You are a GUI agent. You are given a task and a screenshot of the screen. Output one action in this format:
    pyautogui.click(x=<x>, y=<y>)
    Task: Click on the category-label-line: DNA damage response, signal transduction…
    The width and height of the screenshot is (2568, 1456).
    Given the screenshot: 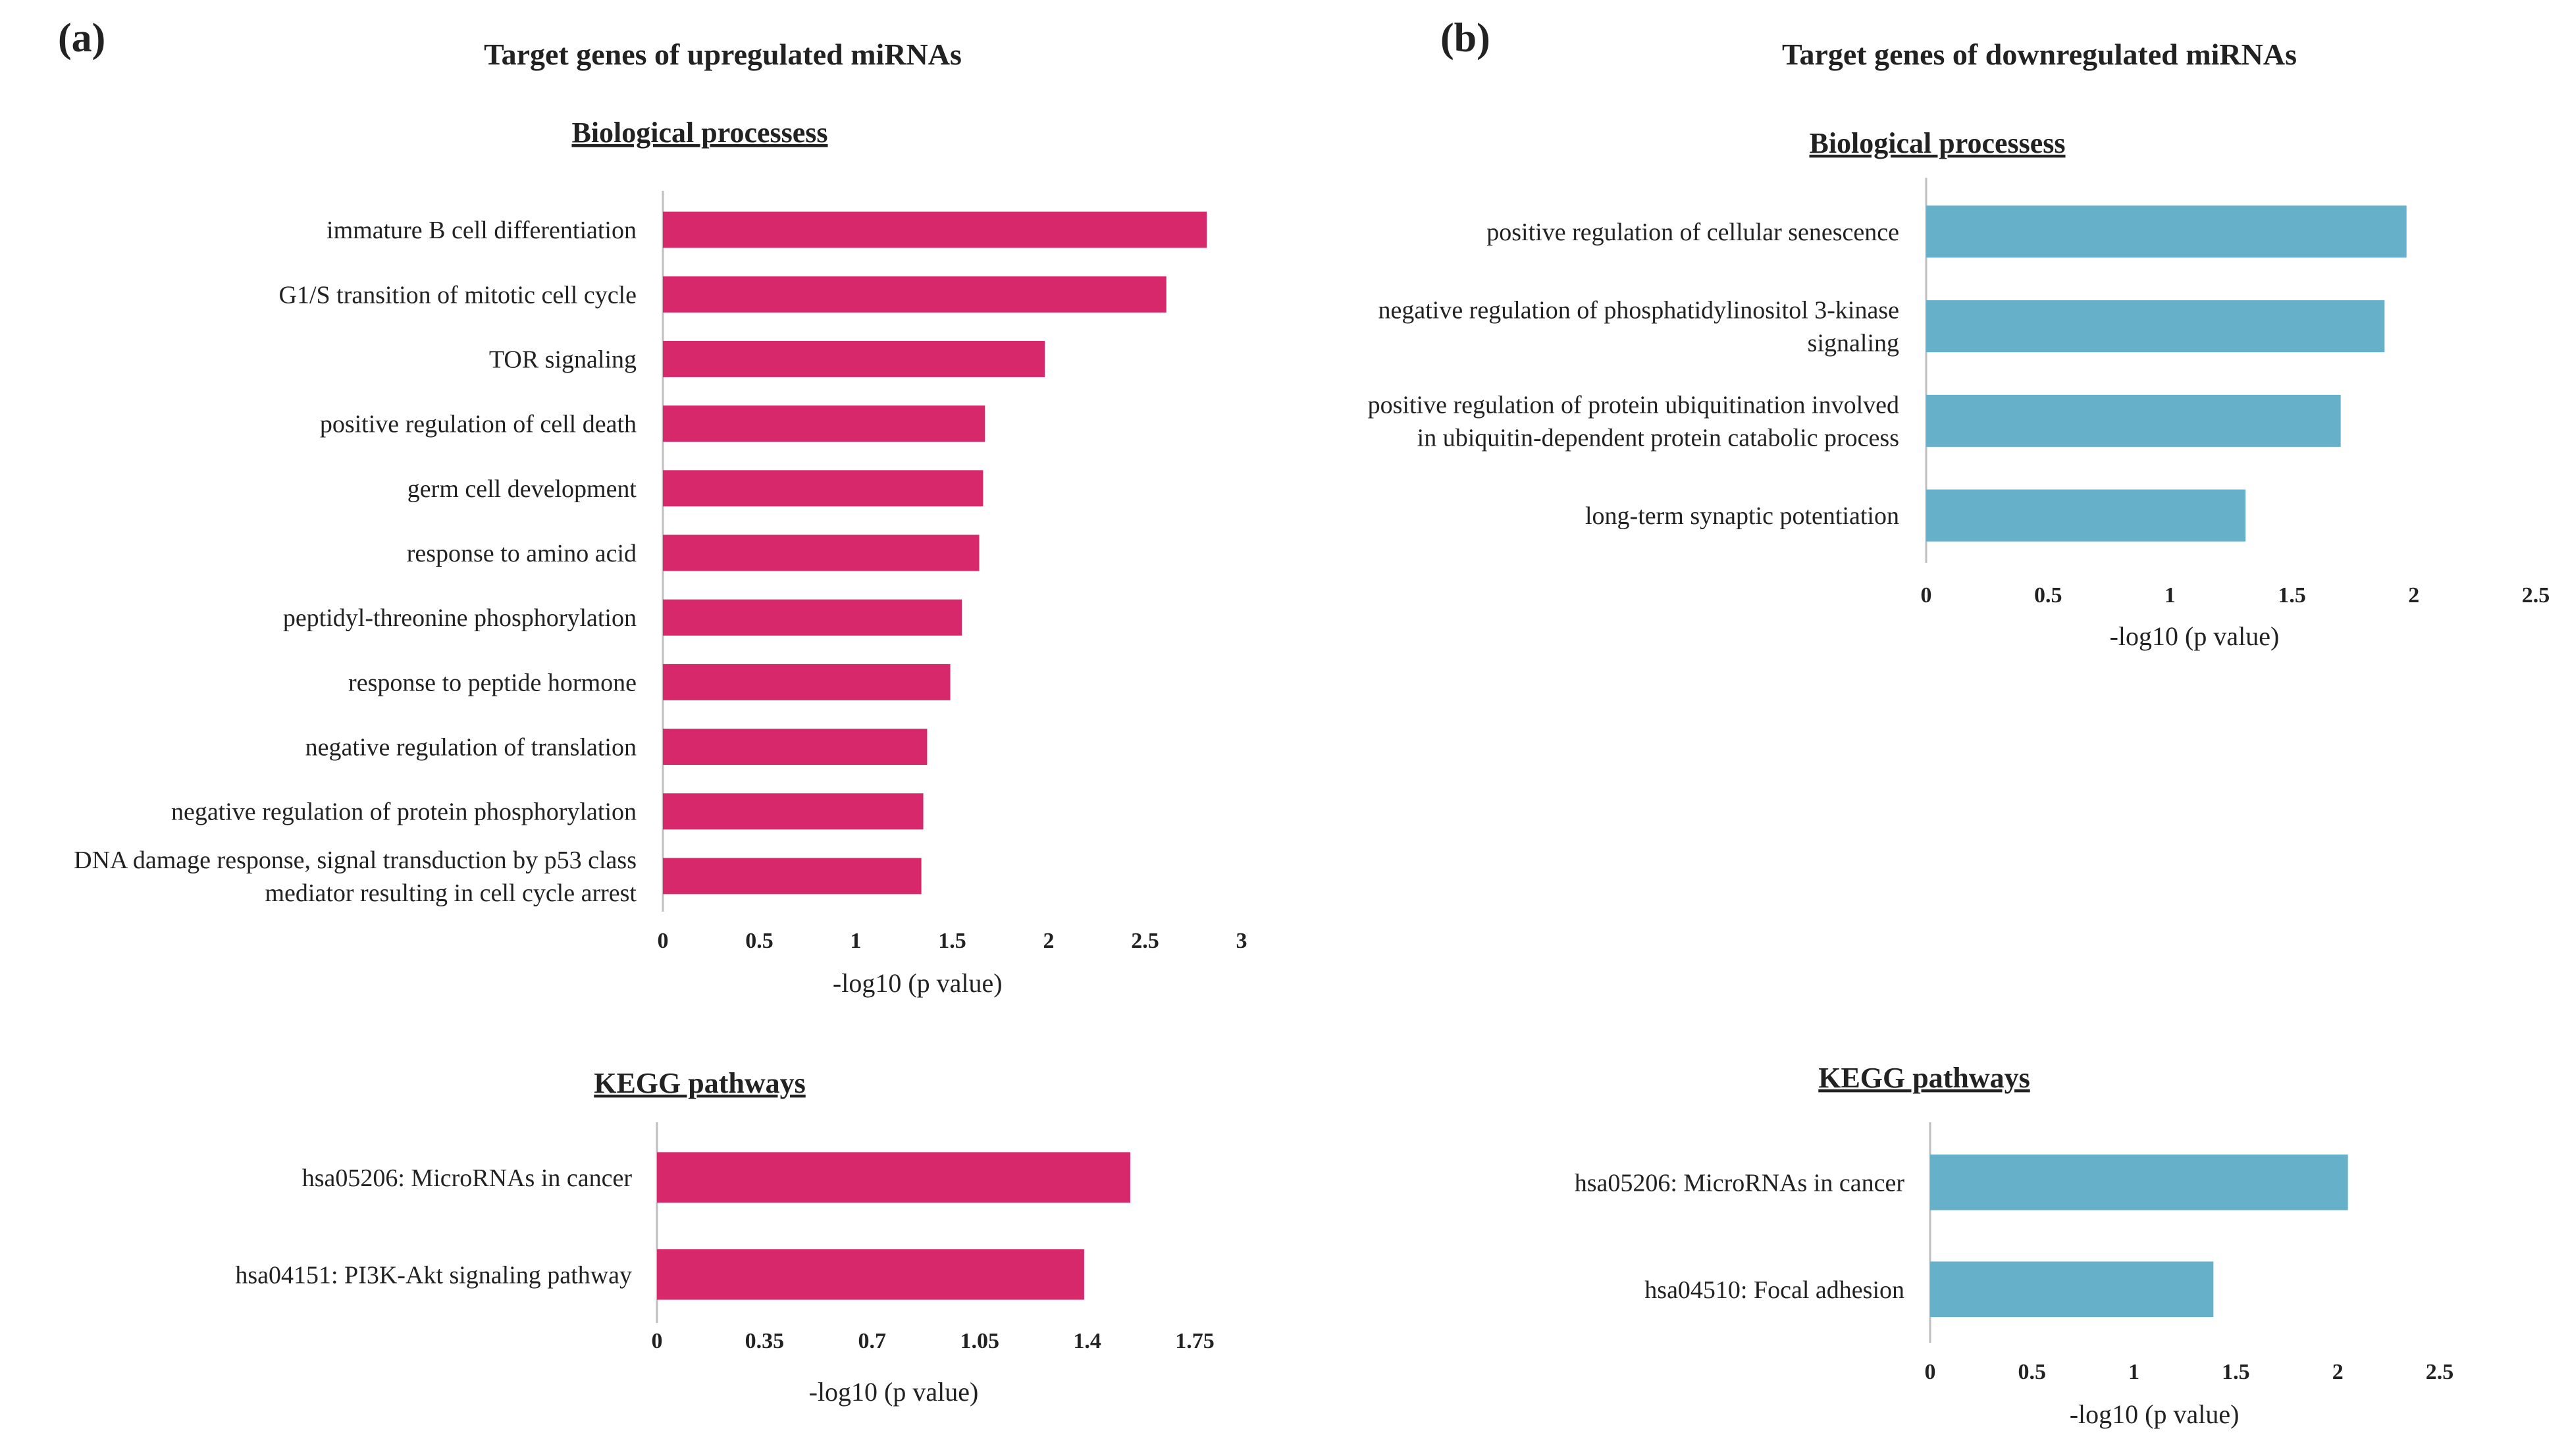 What is the action you would take?
    pyautogui.click(x=355, y=860)
    